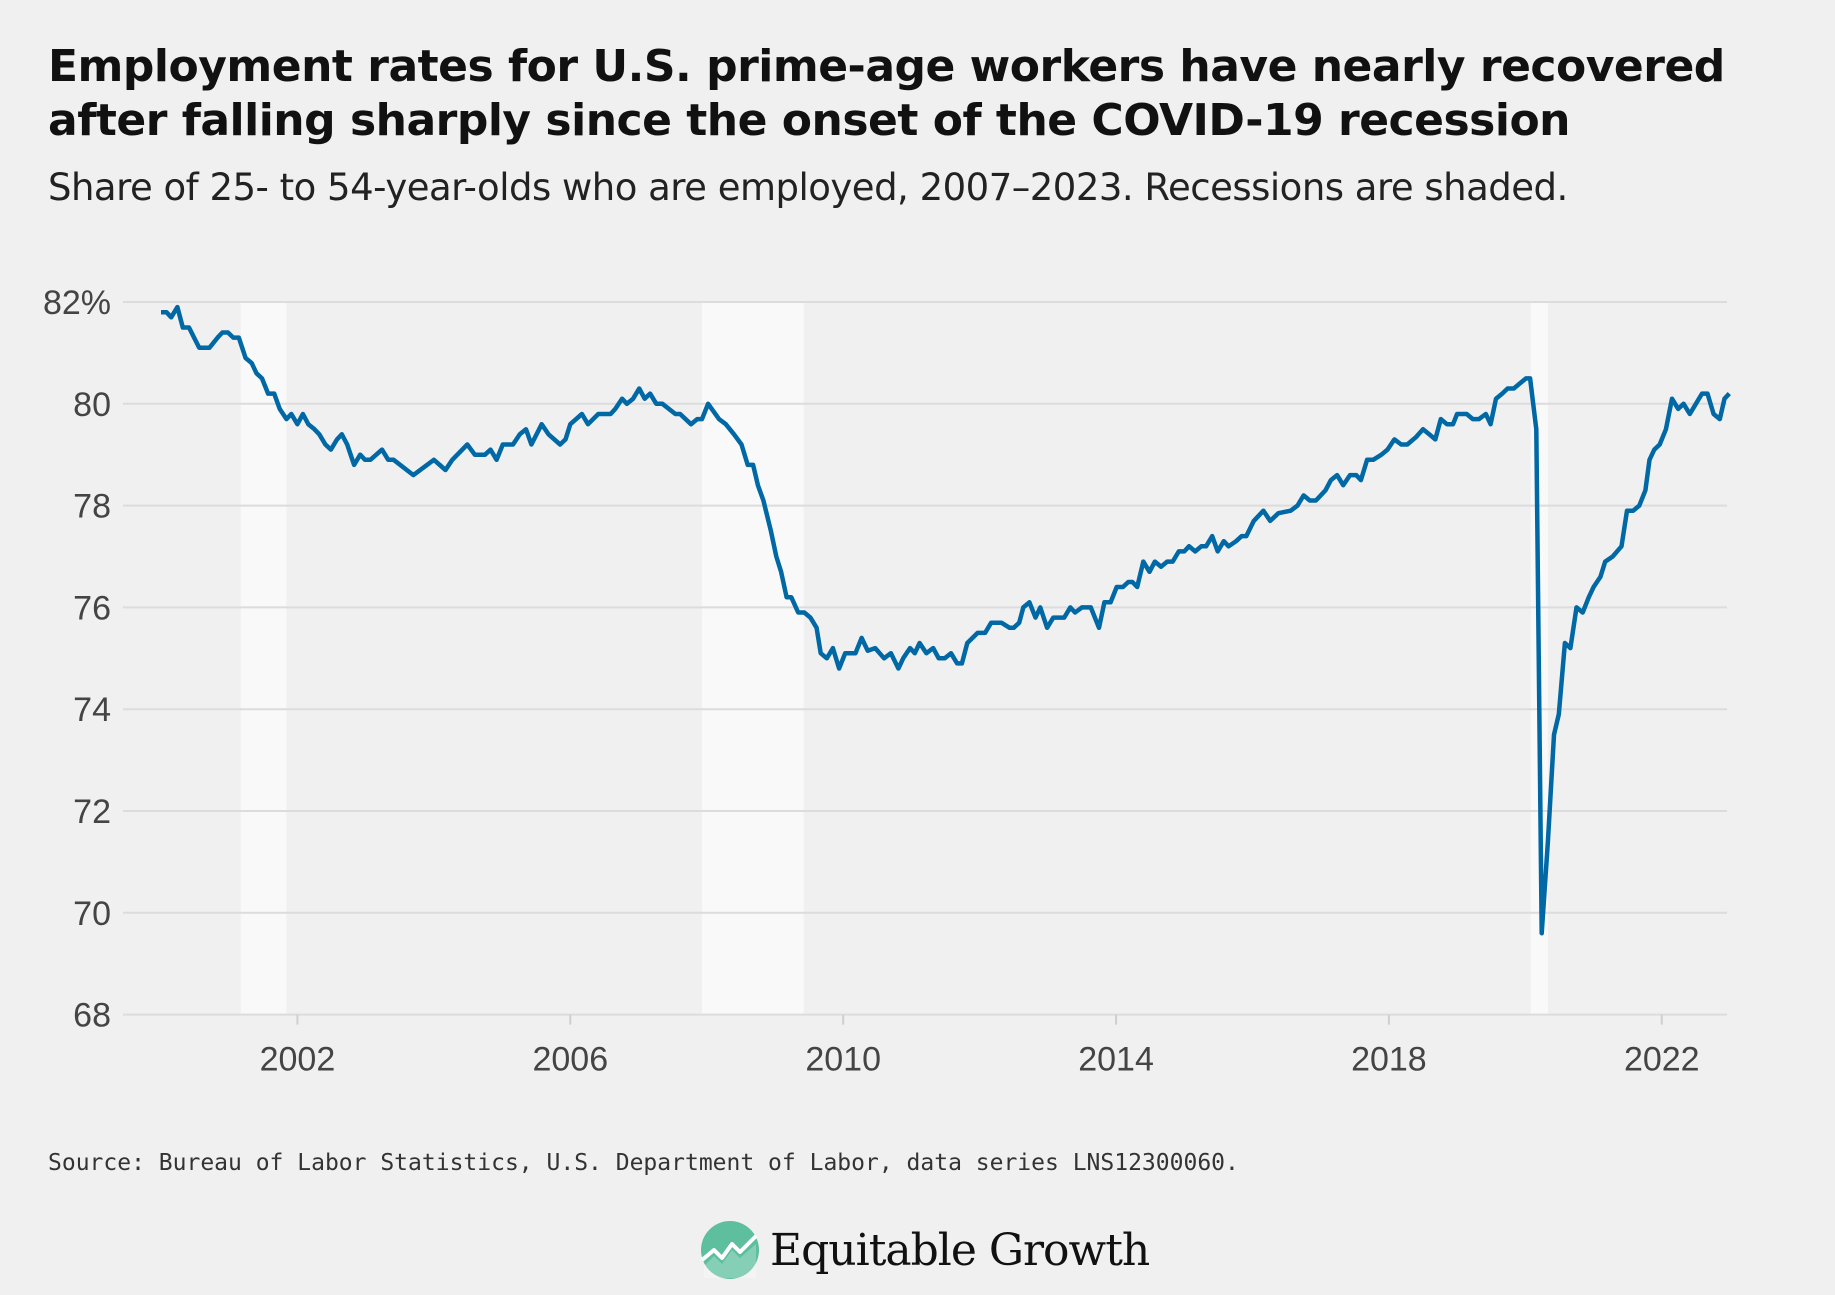  Describe the element at coordinates (92, 507) in the screenshot. I see `y-tick-label: 78` at that location.